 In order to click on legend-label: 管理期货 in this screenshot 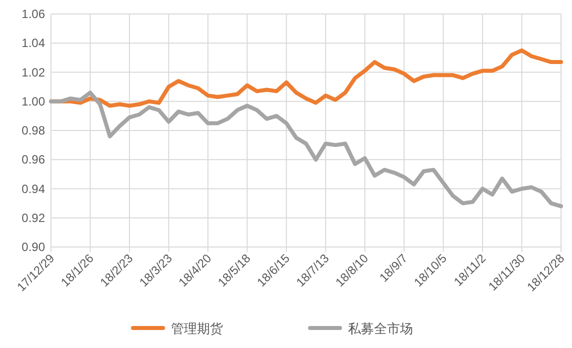, I will do `click(197, 328)`.